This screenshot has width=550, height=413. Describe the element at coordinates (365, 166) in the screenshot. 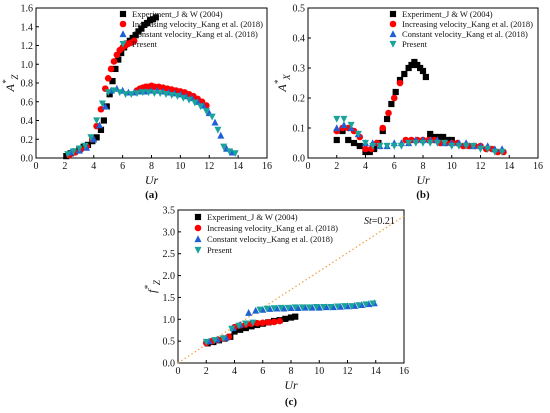

I see `x-tick-label: 4` at that location.